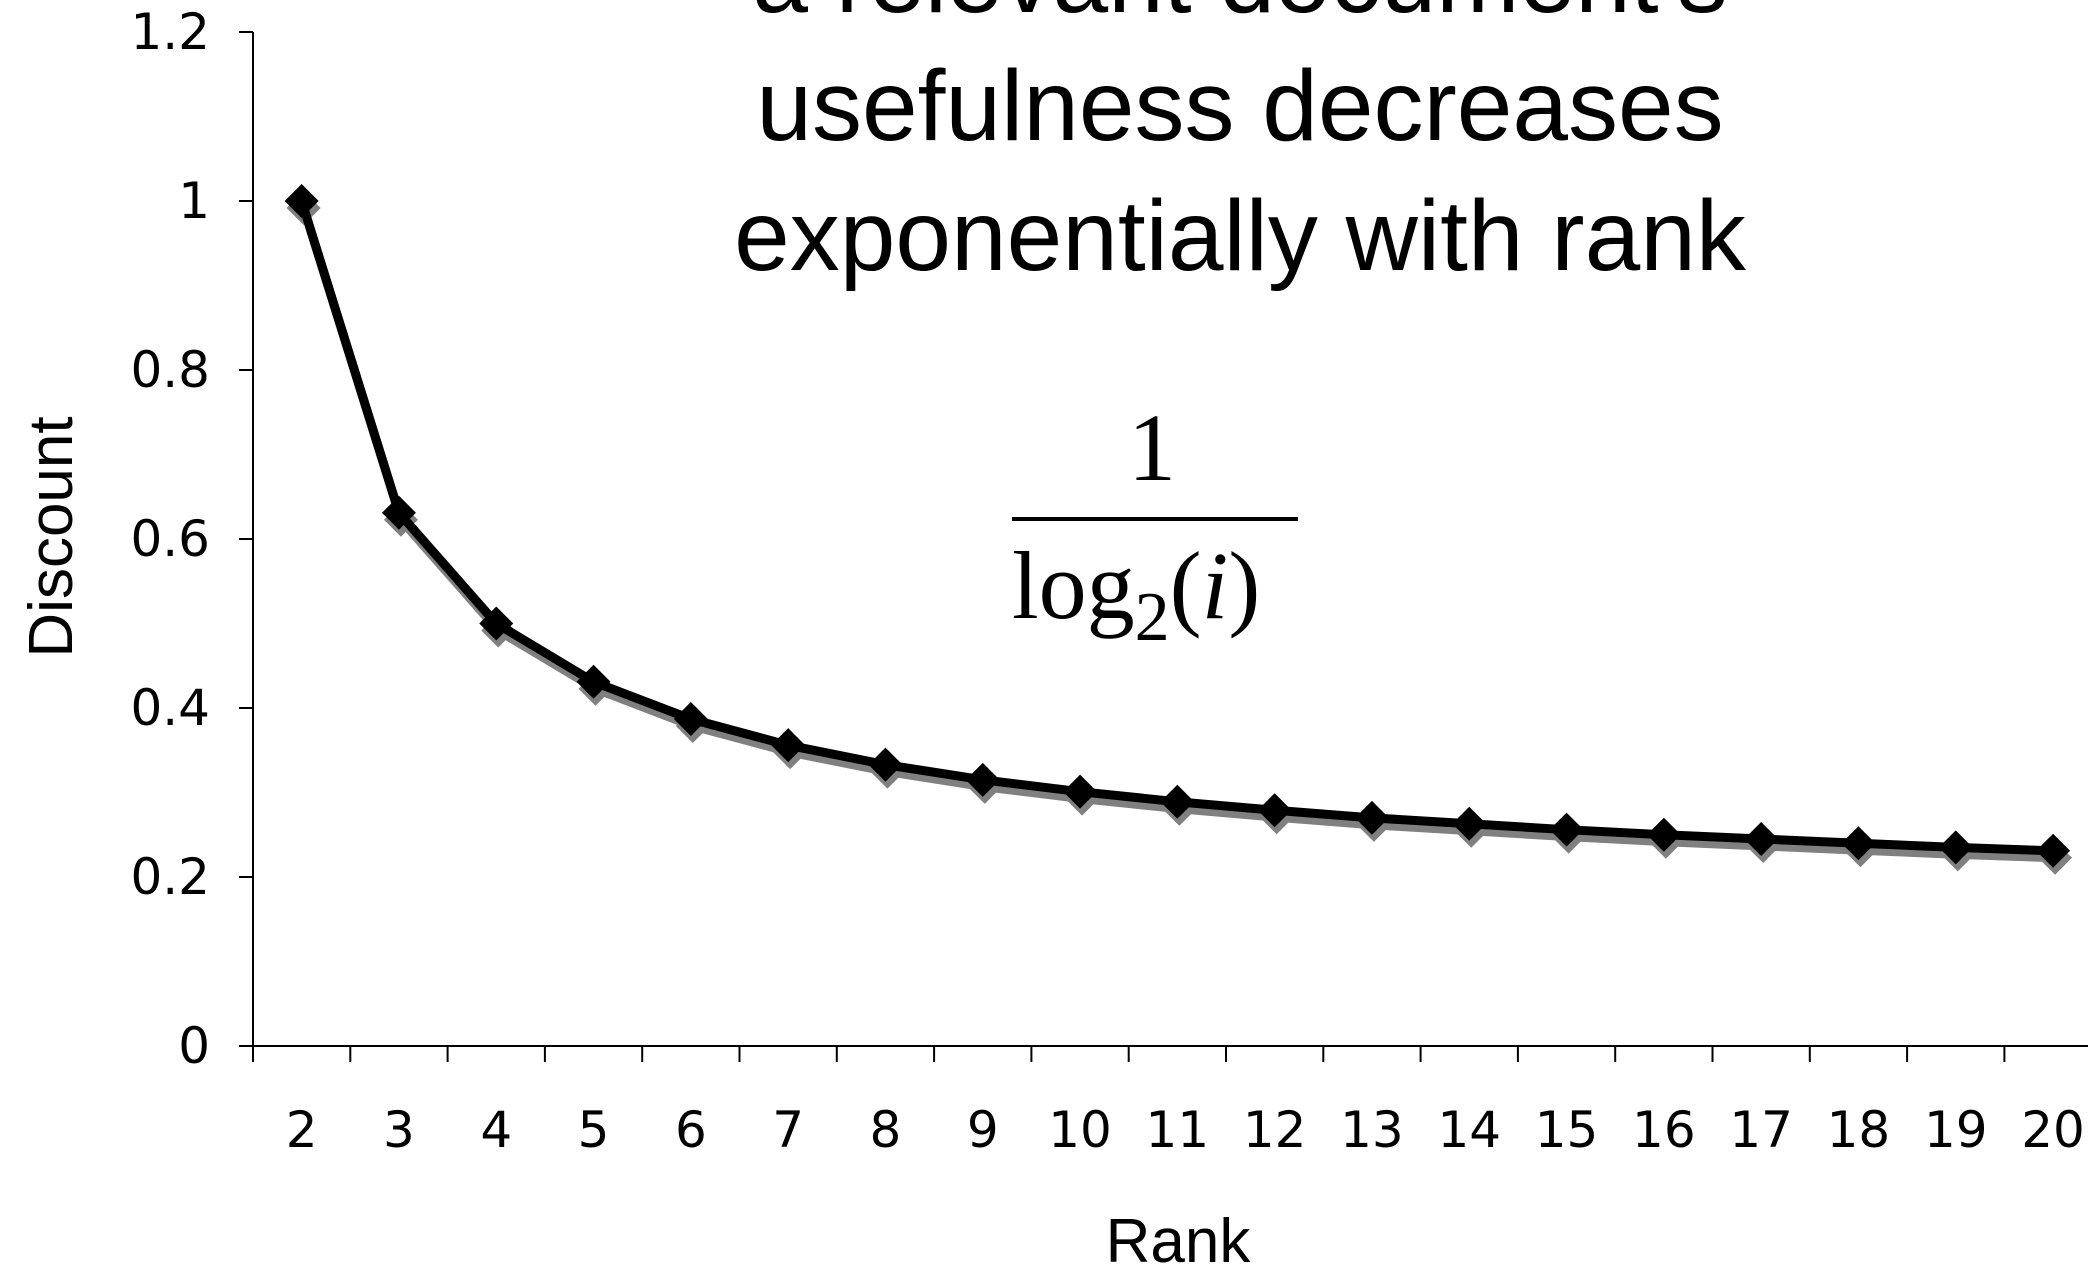 The width and height of the screenshot is (2088, 1272). What do you see at coordinates (1080, 1130) in the screenshot?
I see `x-tick-label: 10` at bounding box center [1080, 1130].